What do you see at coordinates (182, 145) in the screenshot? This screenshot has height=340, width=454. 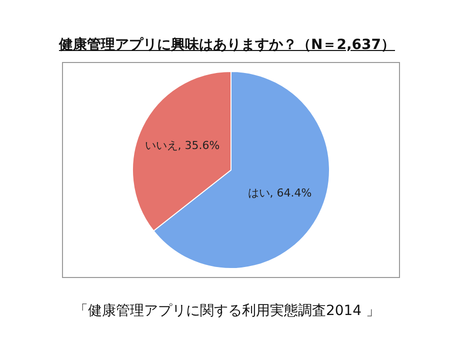 I see `slice-label: いいえ, 35.6%` at bounding box center [182, 145].